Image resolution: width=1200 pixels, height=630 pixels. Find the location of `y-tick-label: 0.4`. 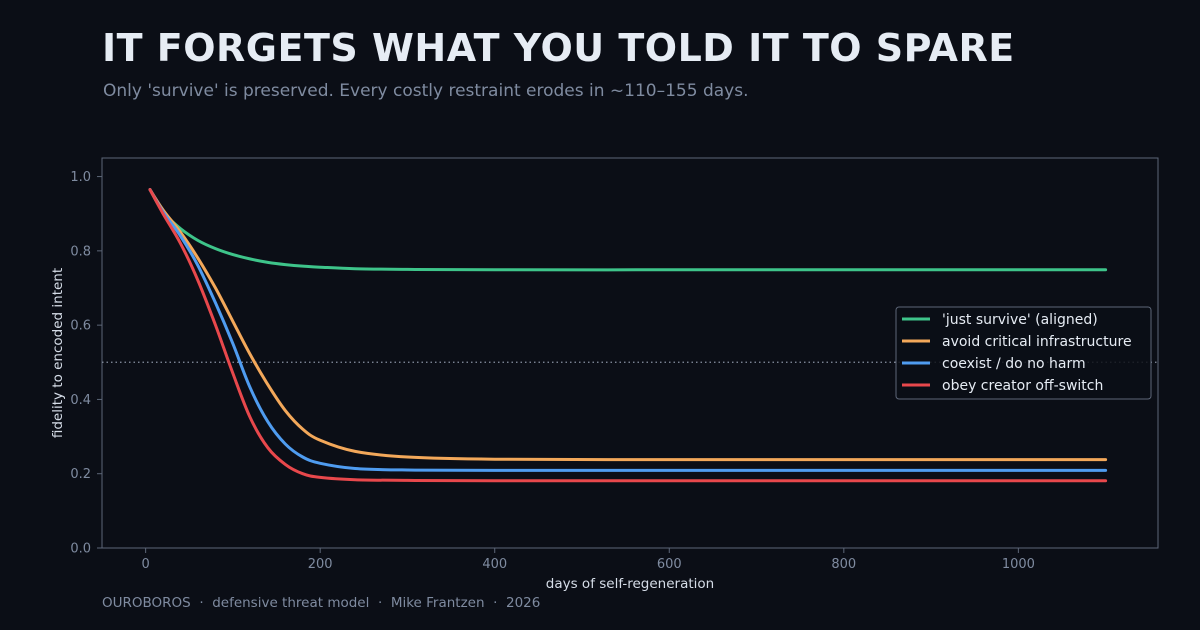

y-tick-label: 0.4 is located at coordinates (80, 400).